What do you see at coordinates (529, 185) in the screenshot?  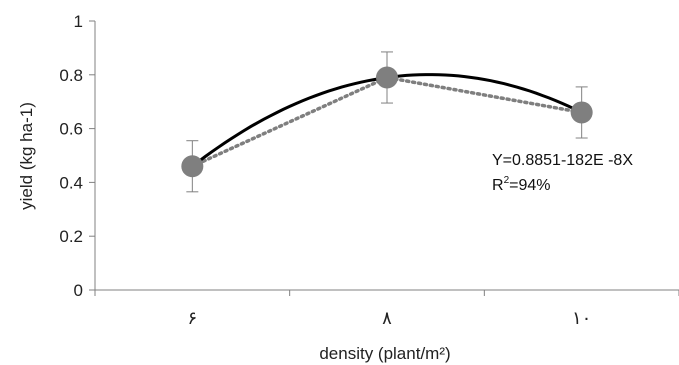 I see `r-squared-value: =94%` at bounding box center [529, 185].